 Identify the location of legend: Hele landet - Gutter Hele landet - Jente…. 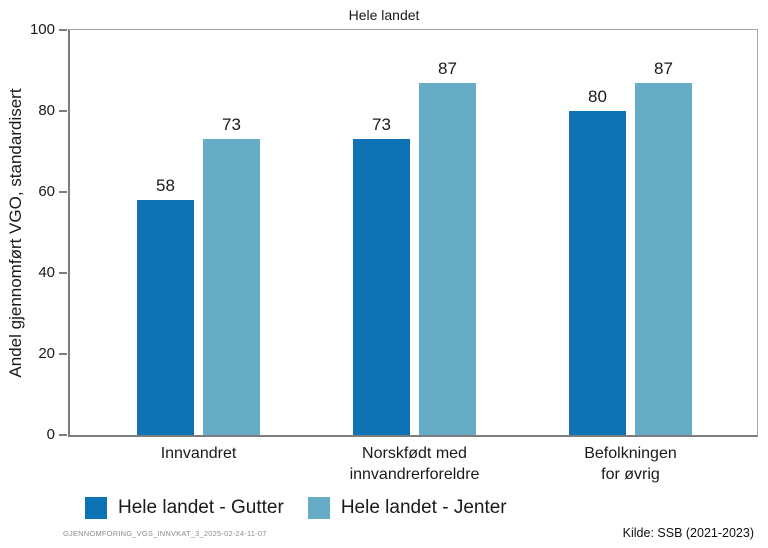
(308, 508).